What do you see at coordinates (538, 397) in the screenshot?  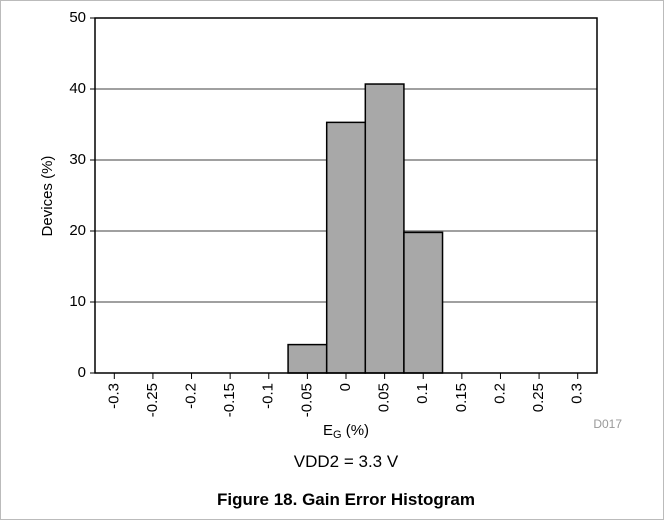 I see `x-tick-label: 0.25` at bounding box center [538, 397].